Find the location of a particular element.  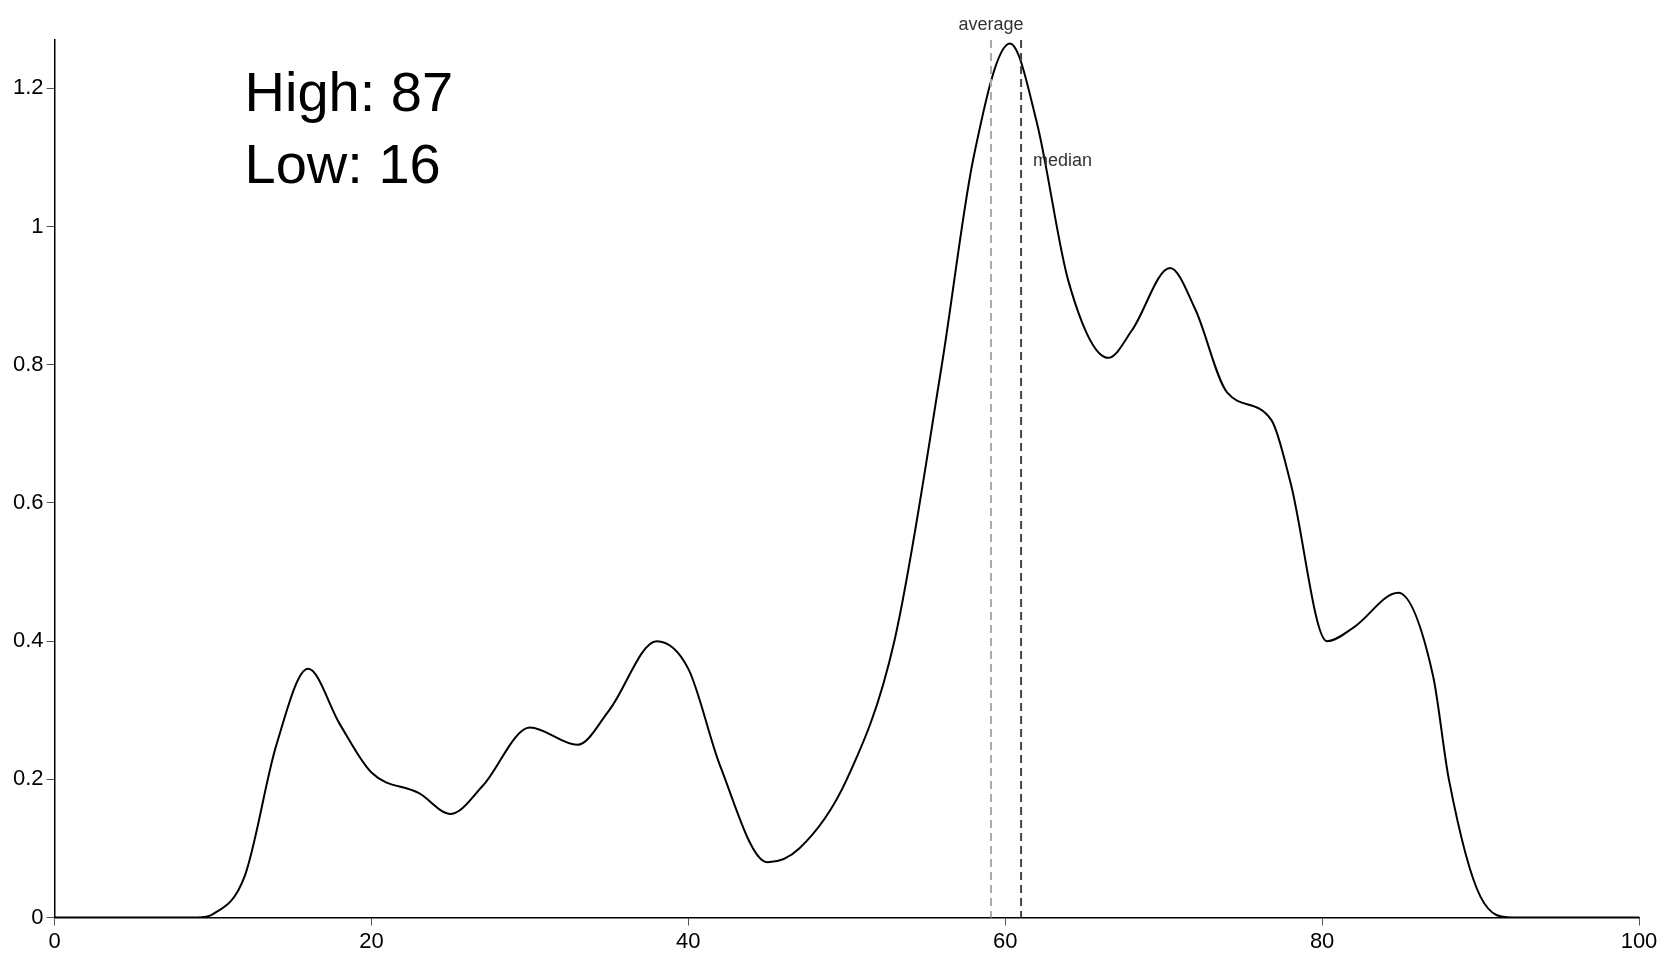

x-tick-label: 100 is located at coordinates (1639, 940).